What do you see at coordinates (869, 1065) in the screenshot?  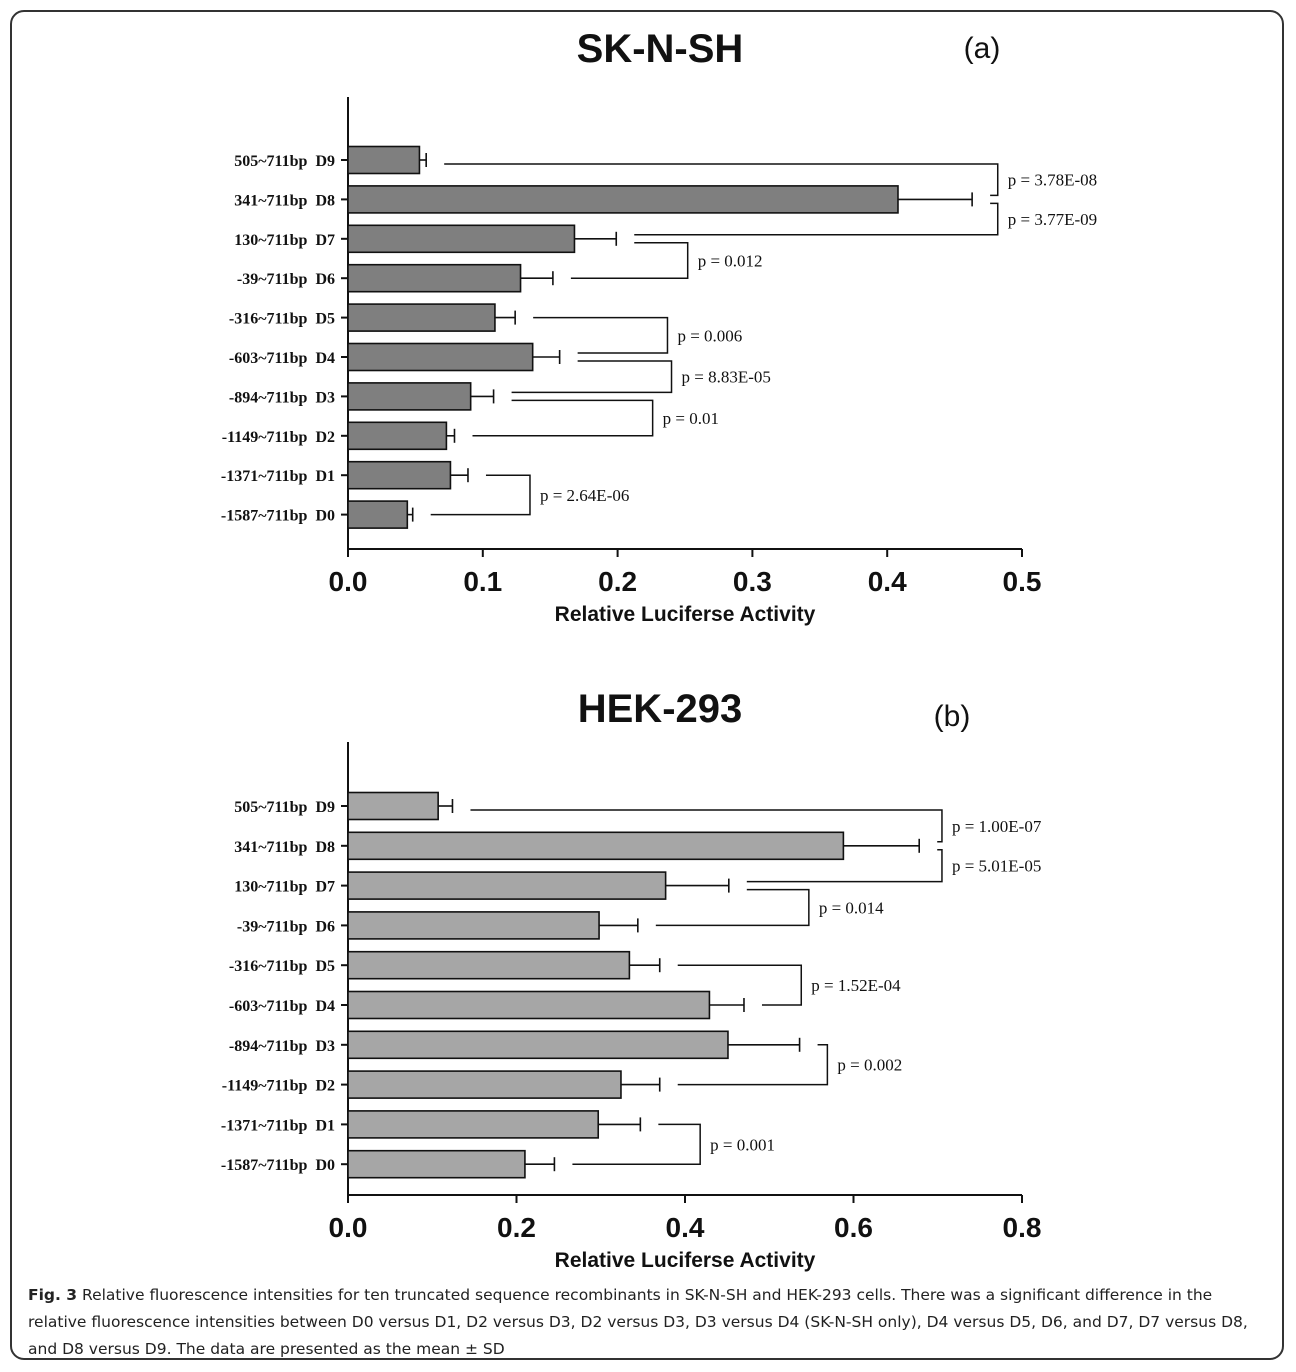 I see `p-value-label: p = 0.002` at bounding box center [869, 1065].